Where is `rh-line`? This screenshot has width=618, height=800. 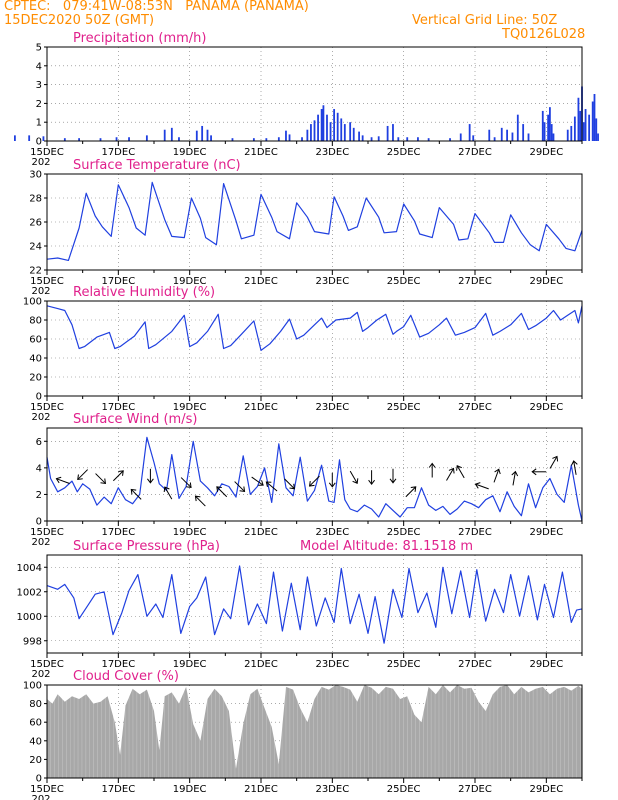 rh-line is located at coordinates (314, 328).